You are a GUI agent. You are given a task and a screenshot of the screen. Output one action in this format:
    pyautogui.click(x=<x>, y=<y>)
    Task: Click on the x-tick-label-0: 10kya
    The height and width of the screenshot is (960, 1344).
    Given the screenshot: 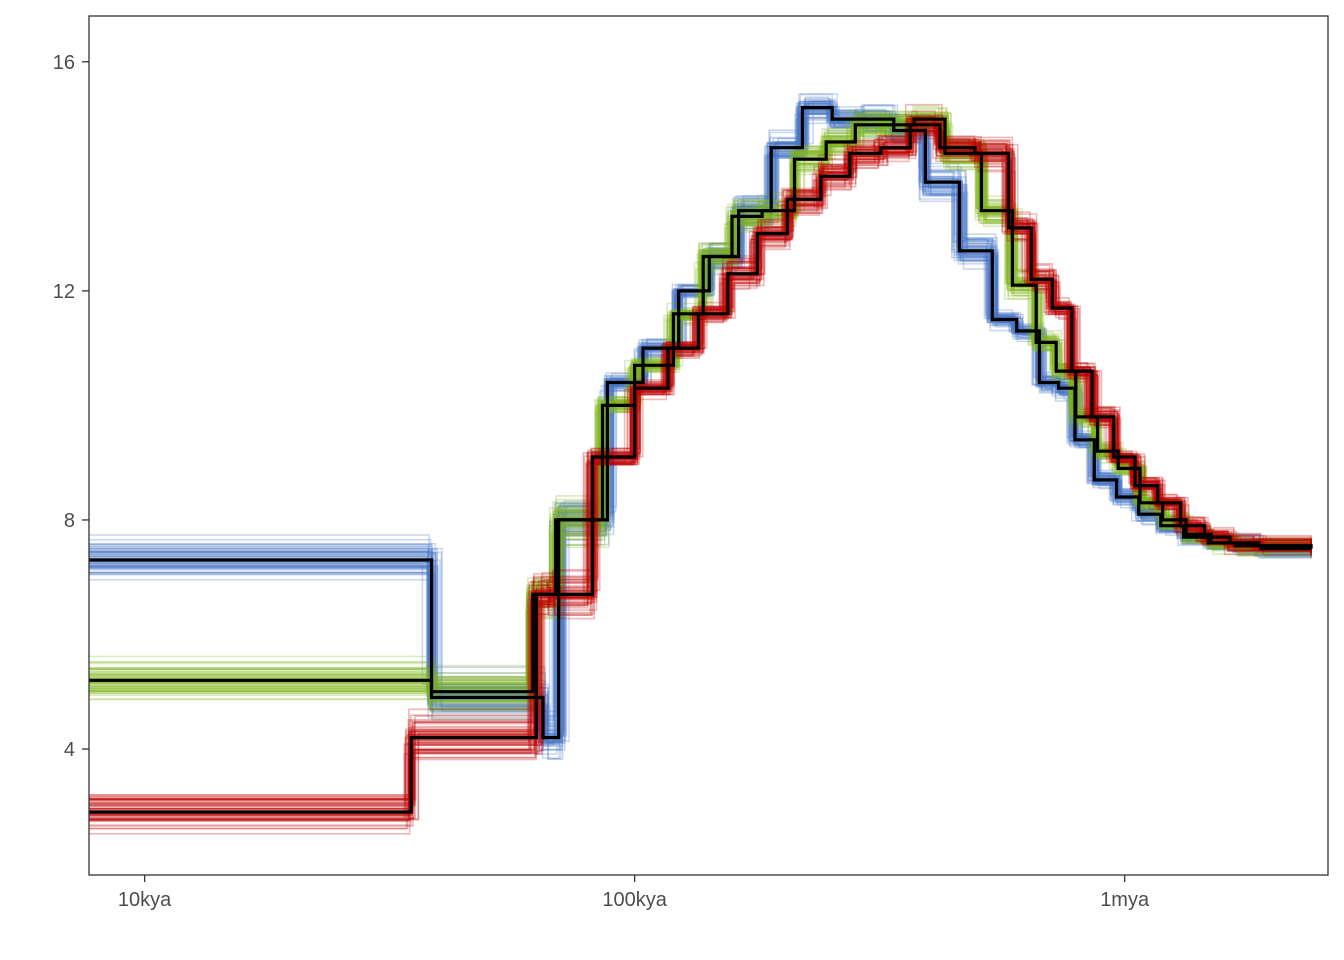 What is the action you would take?
    pyautogui.click(x=145, y=900)
    